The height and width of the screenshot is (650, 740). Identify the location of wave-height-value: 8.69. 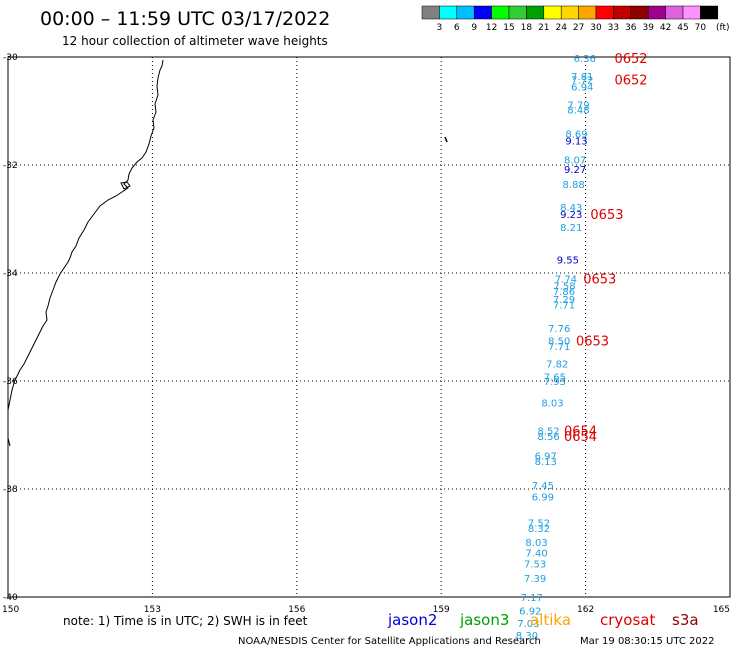
(576, 135).